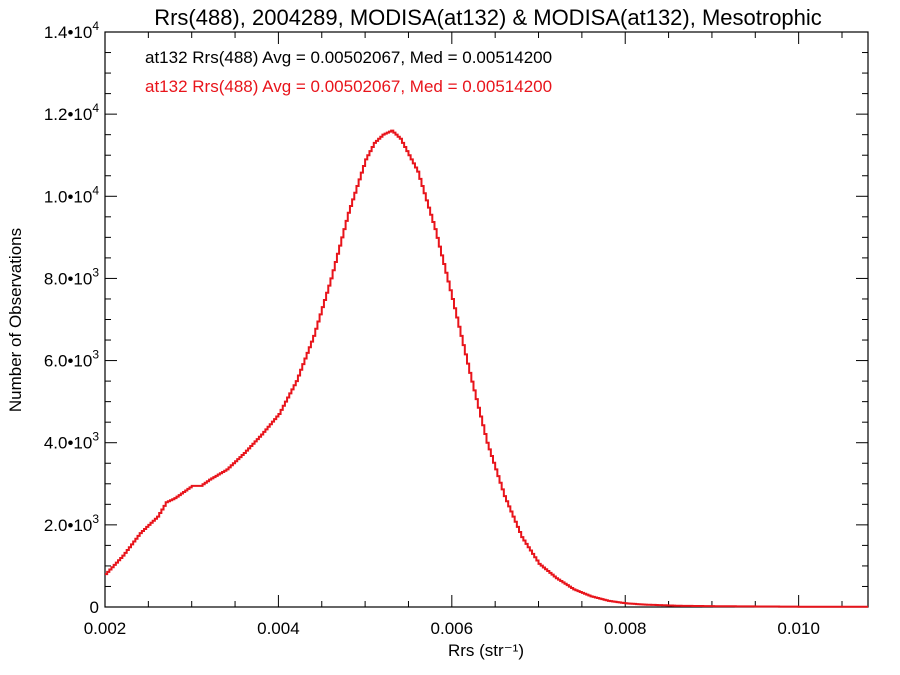  Describe the element at coordinates (72, 112) in the screenshot. I see `y-tick-label: 1.2•104` at that location.